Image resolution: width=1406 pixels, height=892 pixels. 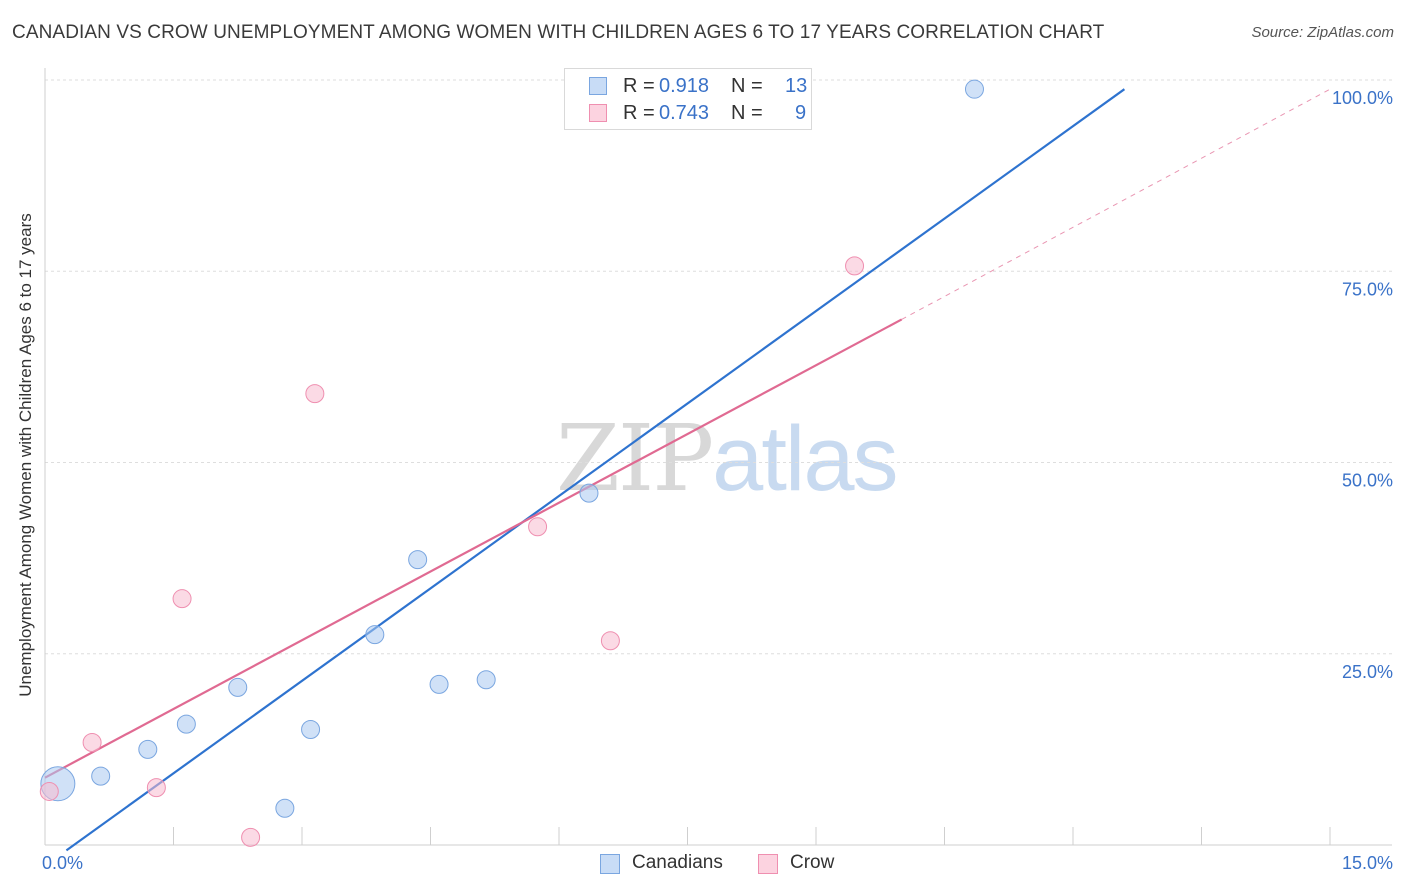 What do you see at coordinates (1362, 98) in the screenshot?
I see `y-tick-label: 100.0%` at bounding box center [1362, 98].